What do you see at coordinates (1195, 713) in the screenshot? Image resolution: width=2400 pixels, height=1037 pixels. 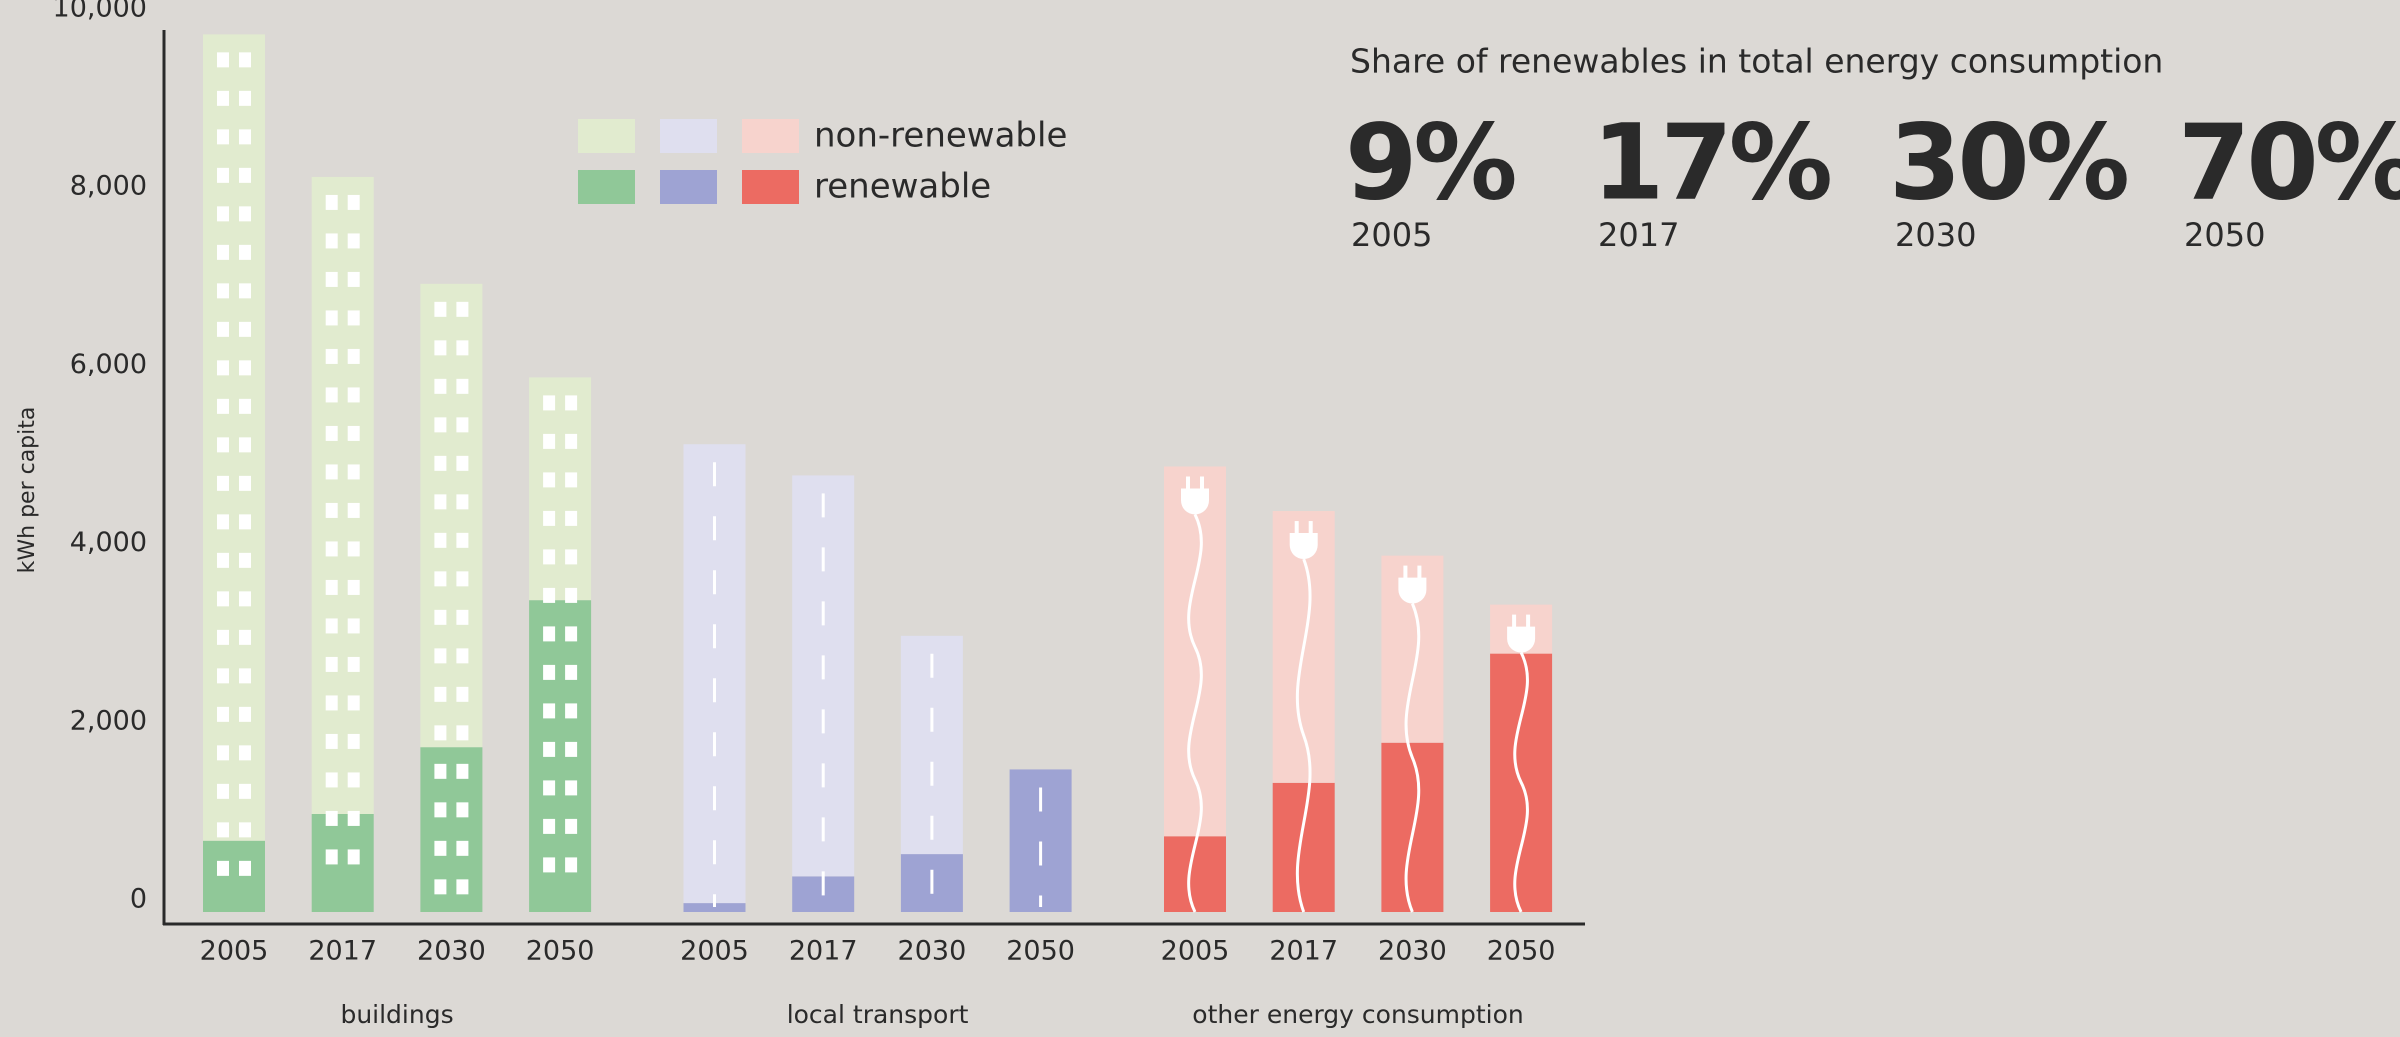 I see `cable` at bounding box center [1195, 713].